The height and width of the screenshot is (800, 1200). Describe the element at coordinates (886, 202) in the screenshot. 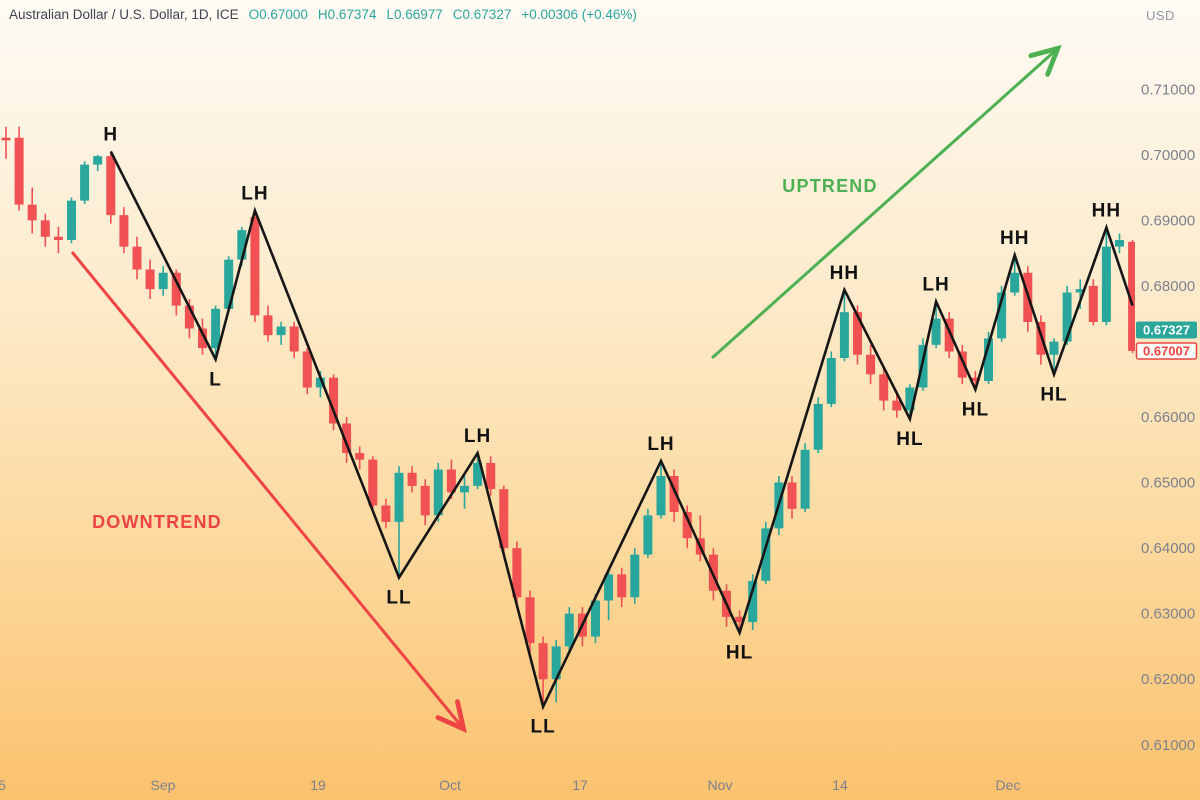

I see `uptrend-arrow` at that location.